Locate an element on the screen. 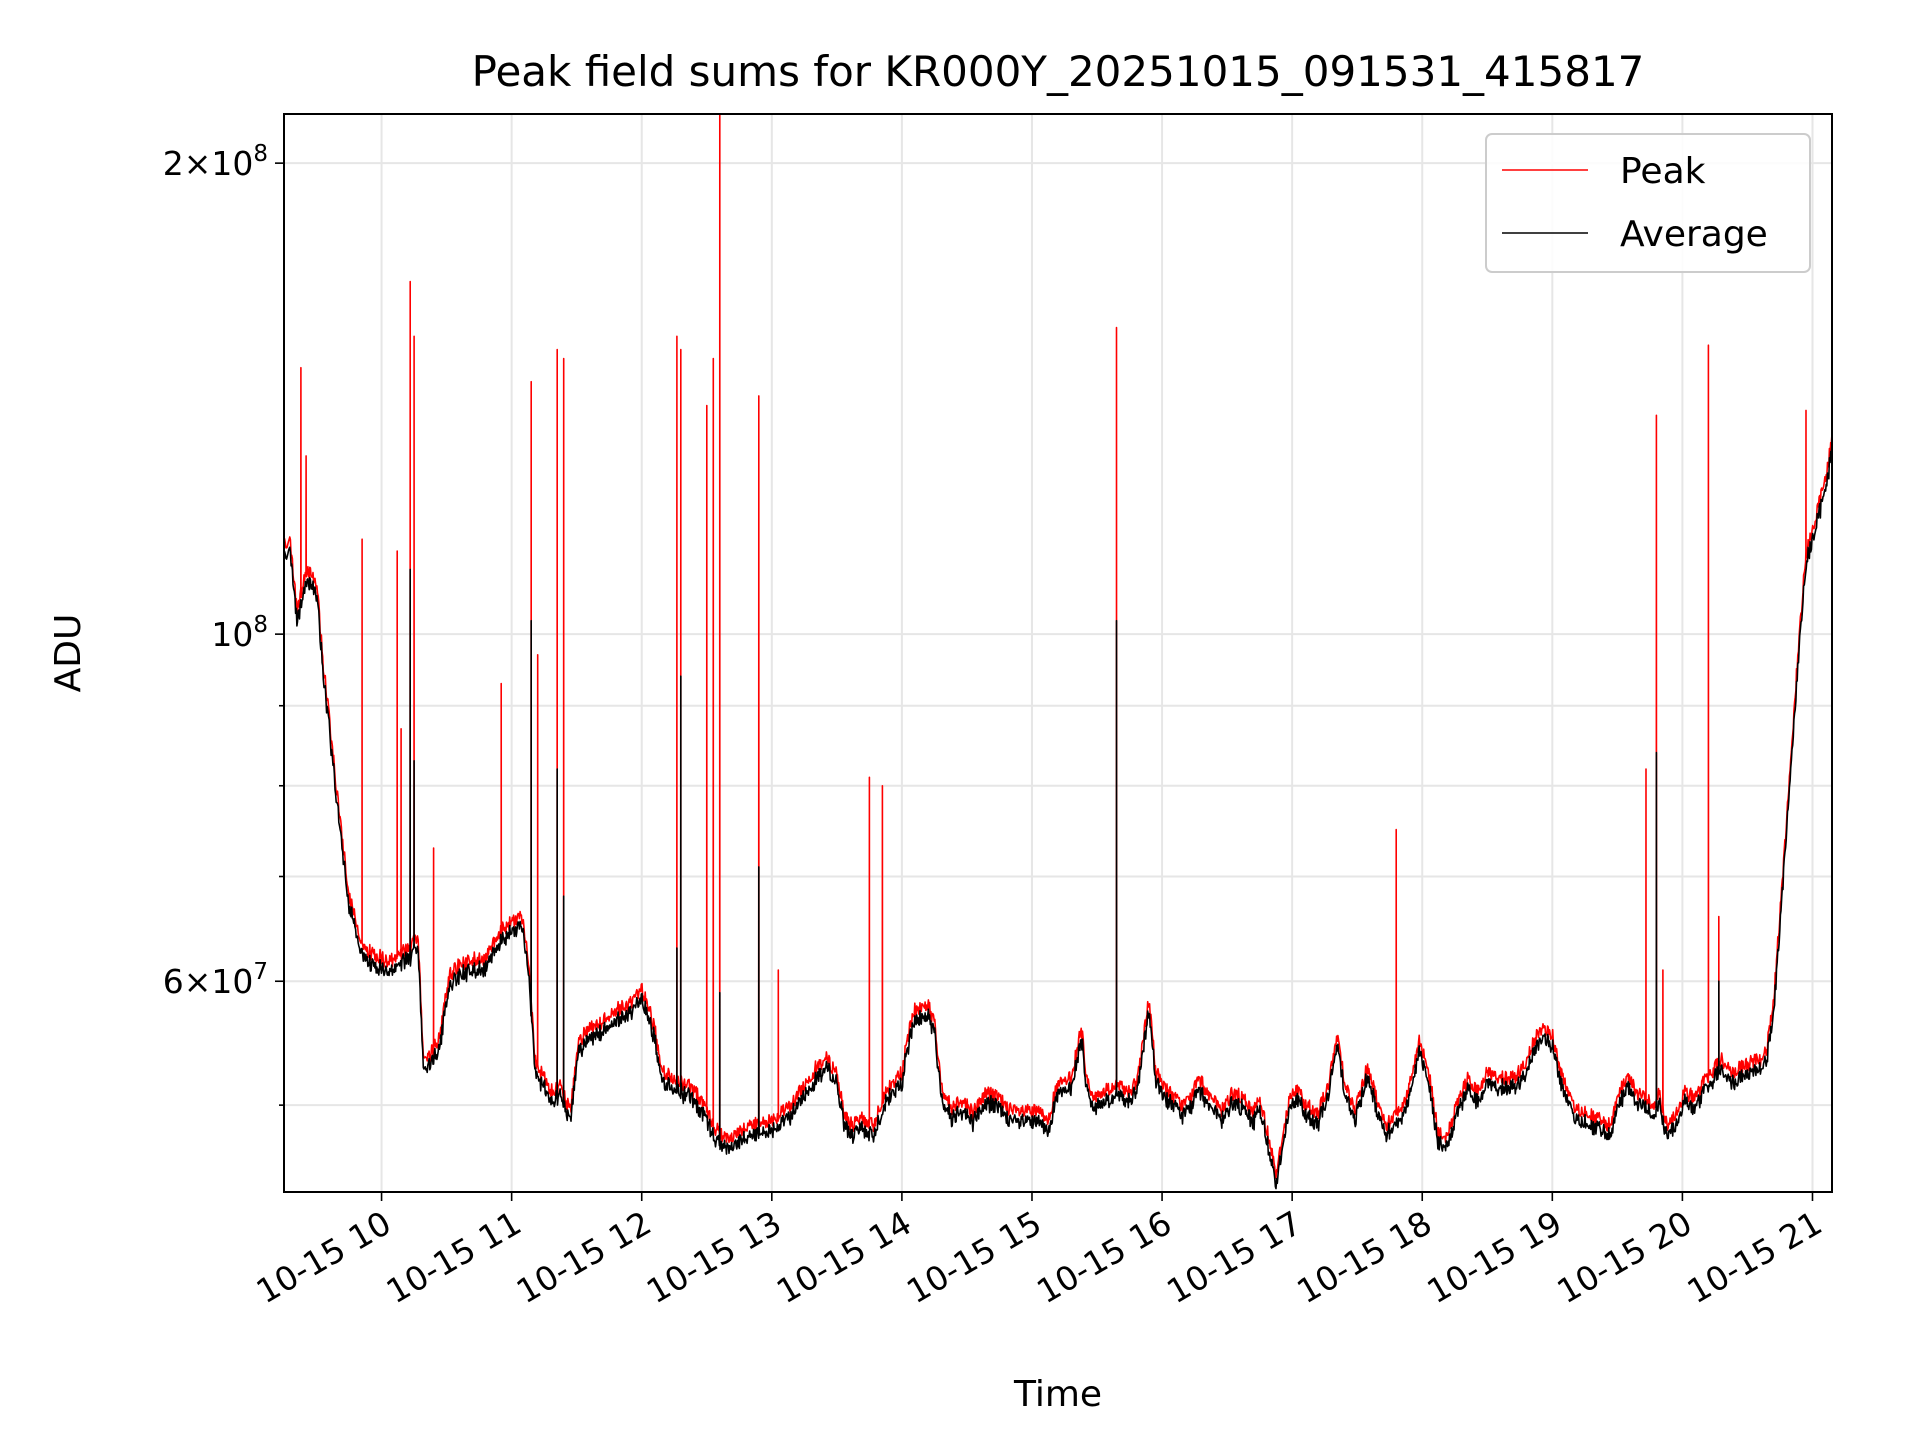 Image resolution: width=1920 pixels, height=1440 pixels. legend-box is located at coordinates (1648, 203).